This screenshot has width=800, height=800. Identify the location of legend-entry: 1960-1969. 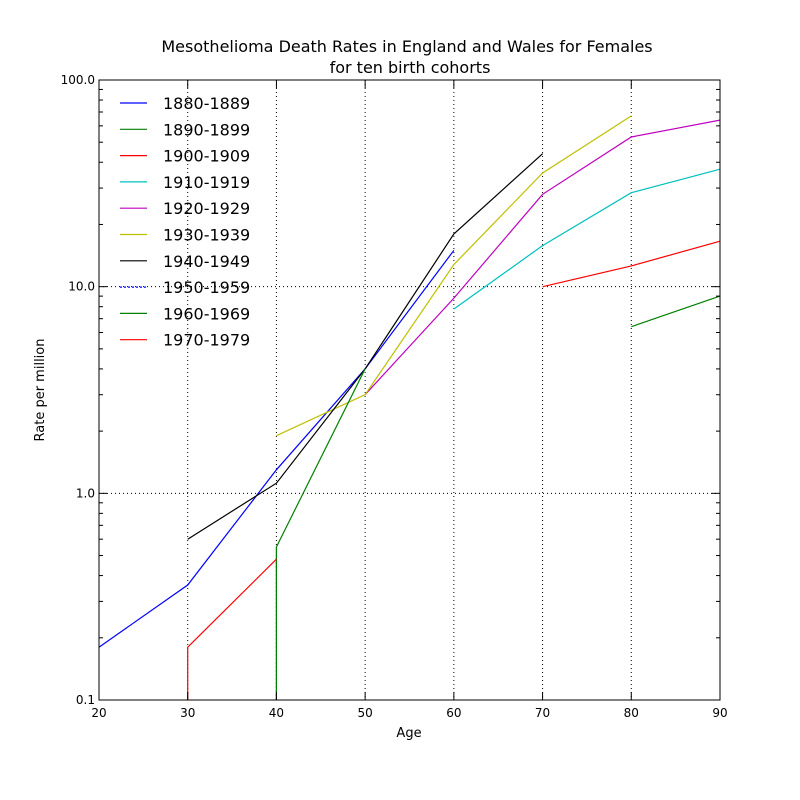
(185, 313).